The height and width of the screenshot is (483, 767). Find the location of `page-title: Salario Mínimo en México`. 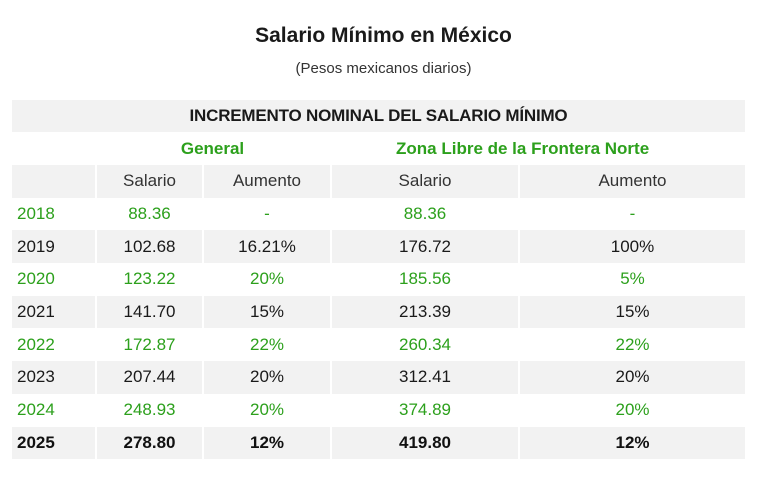

page-title: Salario Mínimo en México is located at coordinates (383, 35).